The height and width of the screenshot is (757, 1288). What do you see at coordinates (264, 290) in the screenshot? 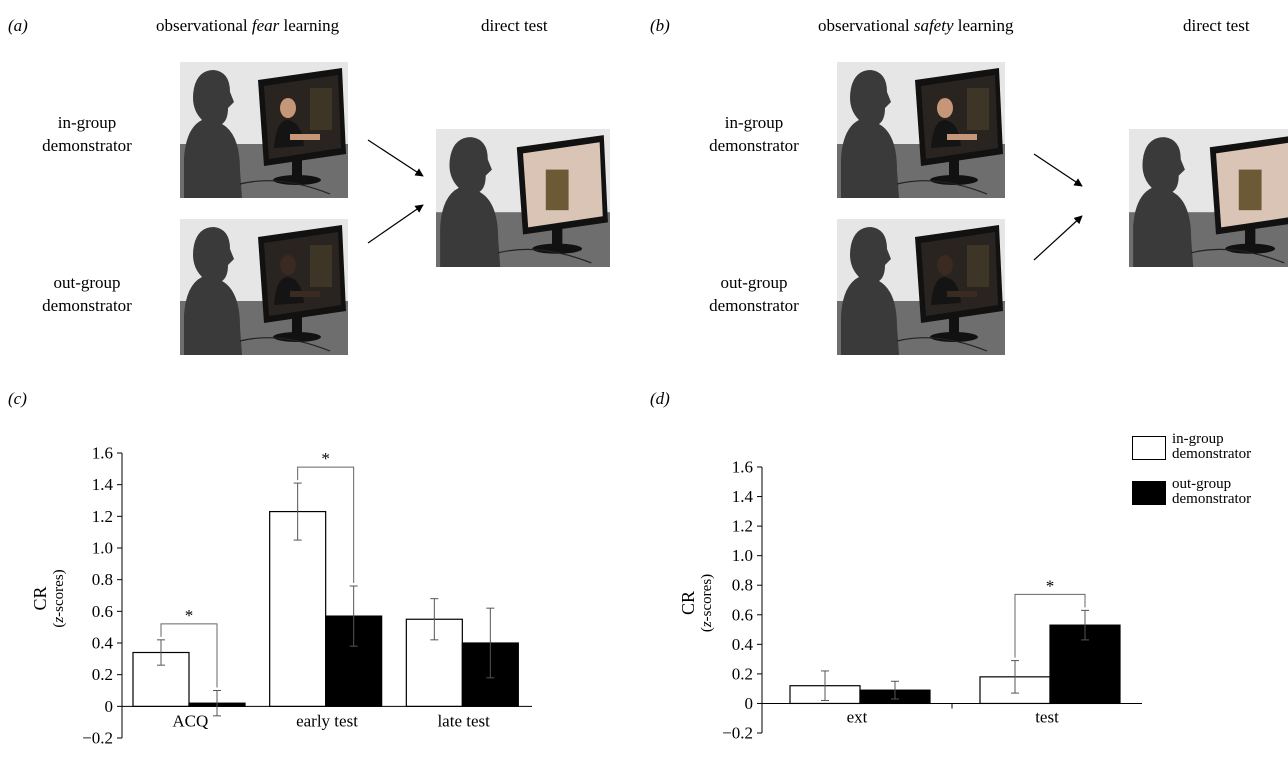
I see `observer-illustration-outgroup-fear` at bounding box center [264, 290].